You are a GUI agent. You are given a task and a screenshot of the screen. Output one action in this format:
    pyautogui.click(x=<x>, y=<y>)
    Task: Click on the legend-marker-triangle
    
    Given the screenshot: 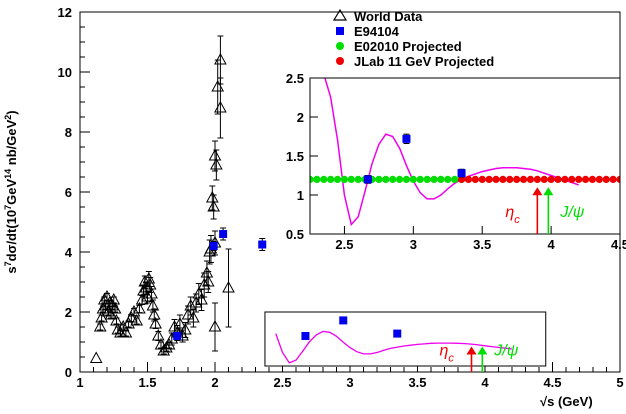 What is the action you would take?
    pyautogui.click(x=340, y=14)
    